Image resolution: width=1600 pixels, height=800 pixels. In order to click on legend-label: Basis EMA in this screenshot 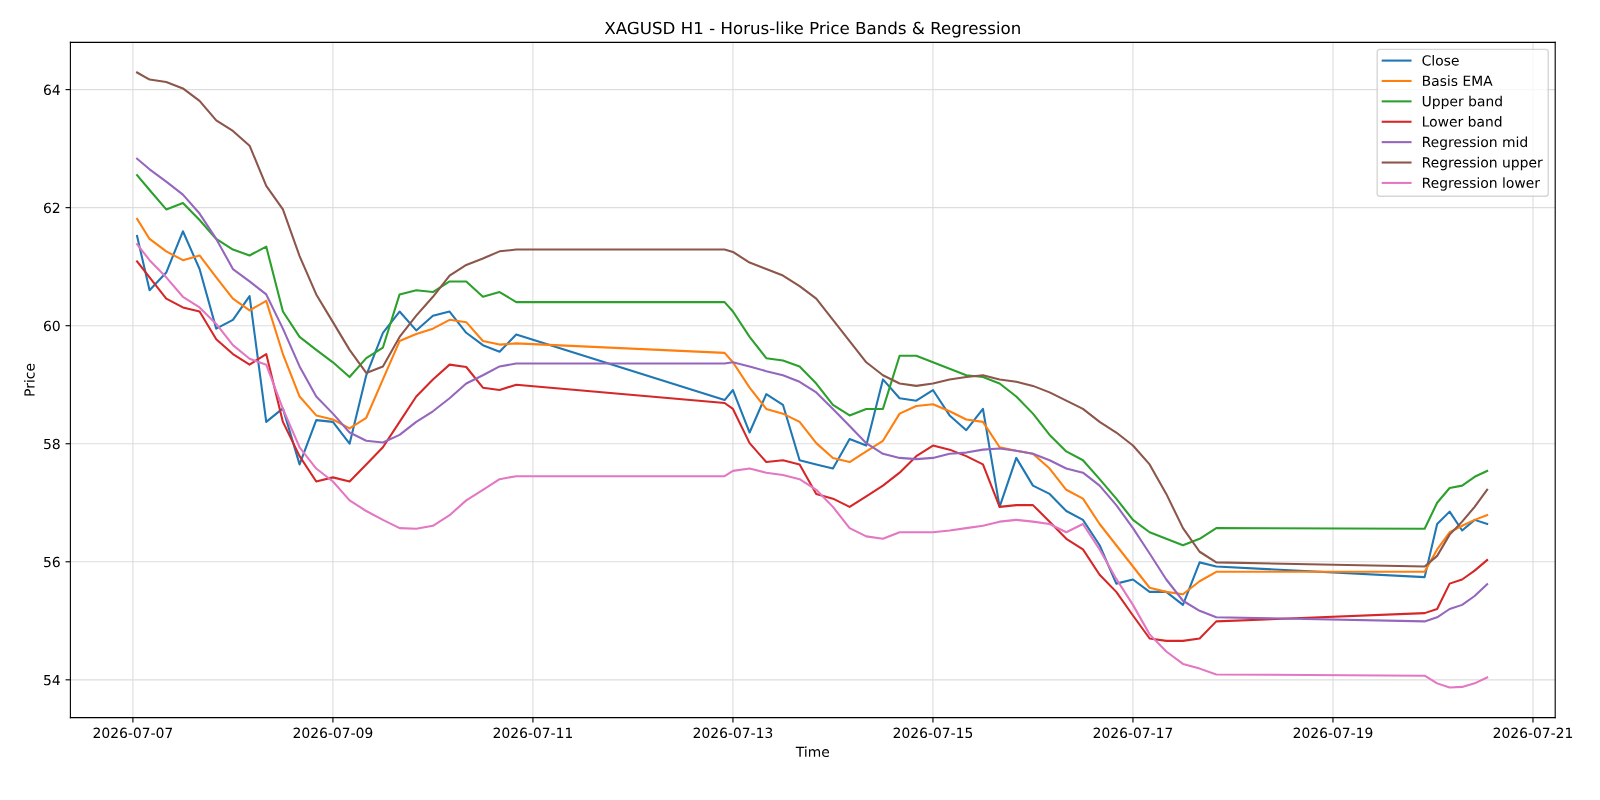, I will do `click(1458, 81)`.